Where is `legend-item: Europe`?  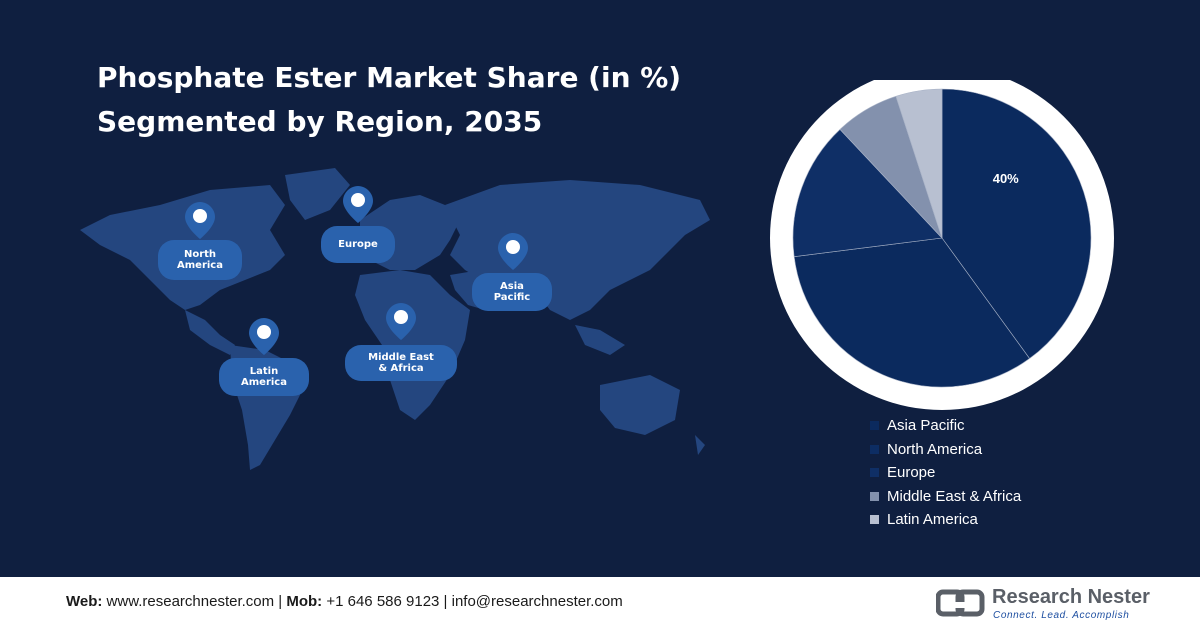 legend-item: Europe is located at coordinates (945, 473).